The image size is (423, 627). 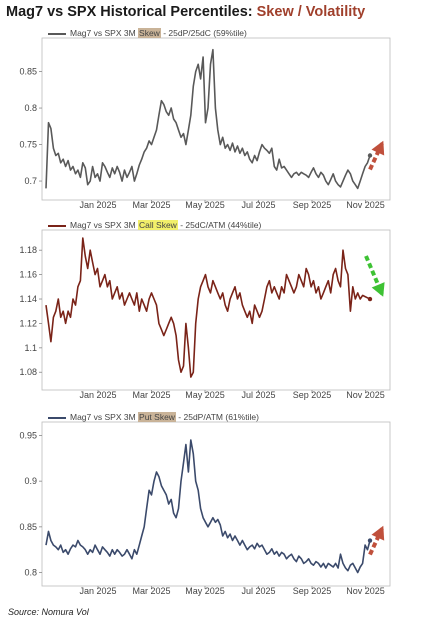 I want to click on put-skew-legend-mark: Put Skew, so click(x=157, y=417).